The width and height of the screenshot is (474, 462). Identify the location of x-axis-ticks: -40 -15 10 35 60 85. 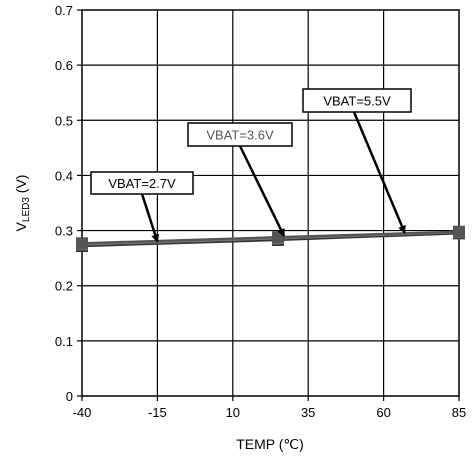
(269, 408).